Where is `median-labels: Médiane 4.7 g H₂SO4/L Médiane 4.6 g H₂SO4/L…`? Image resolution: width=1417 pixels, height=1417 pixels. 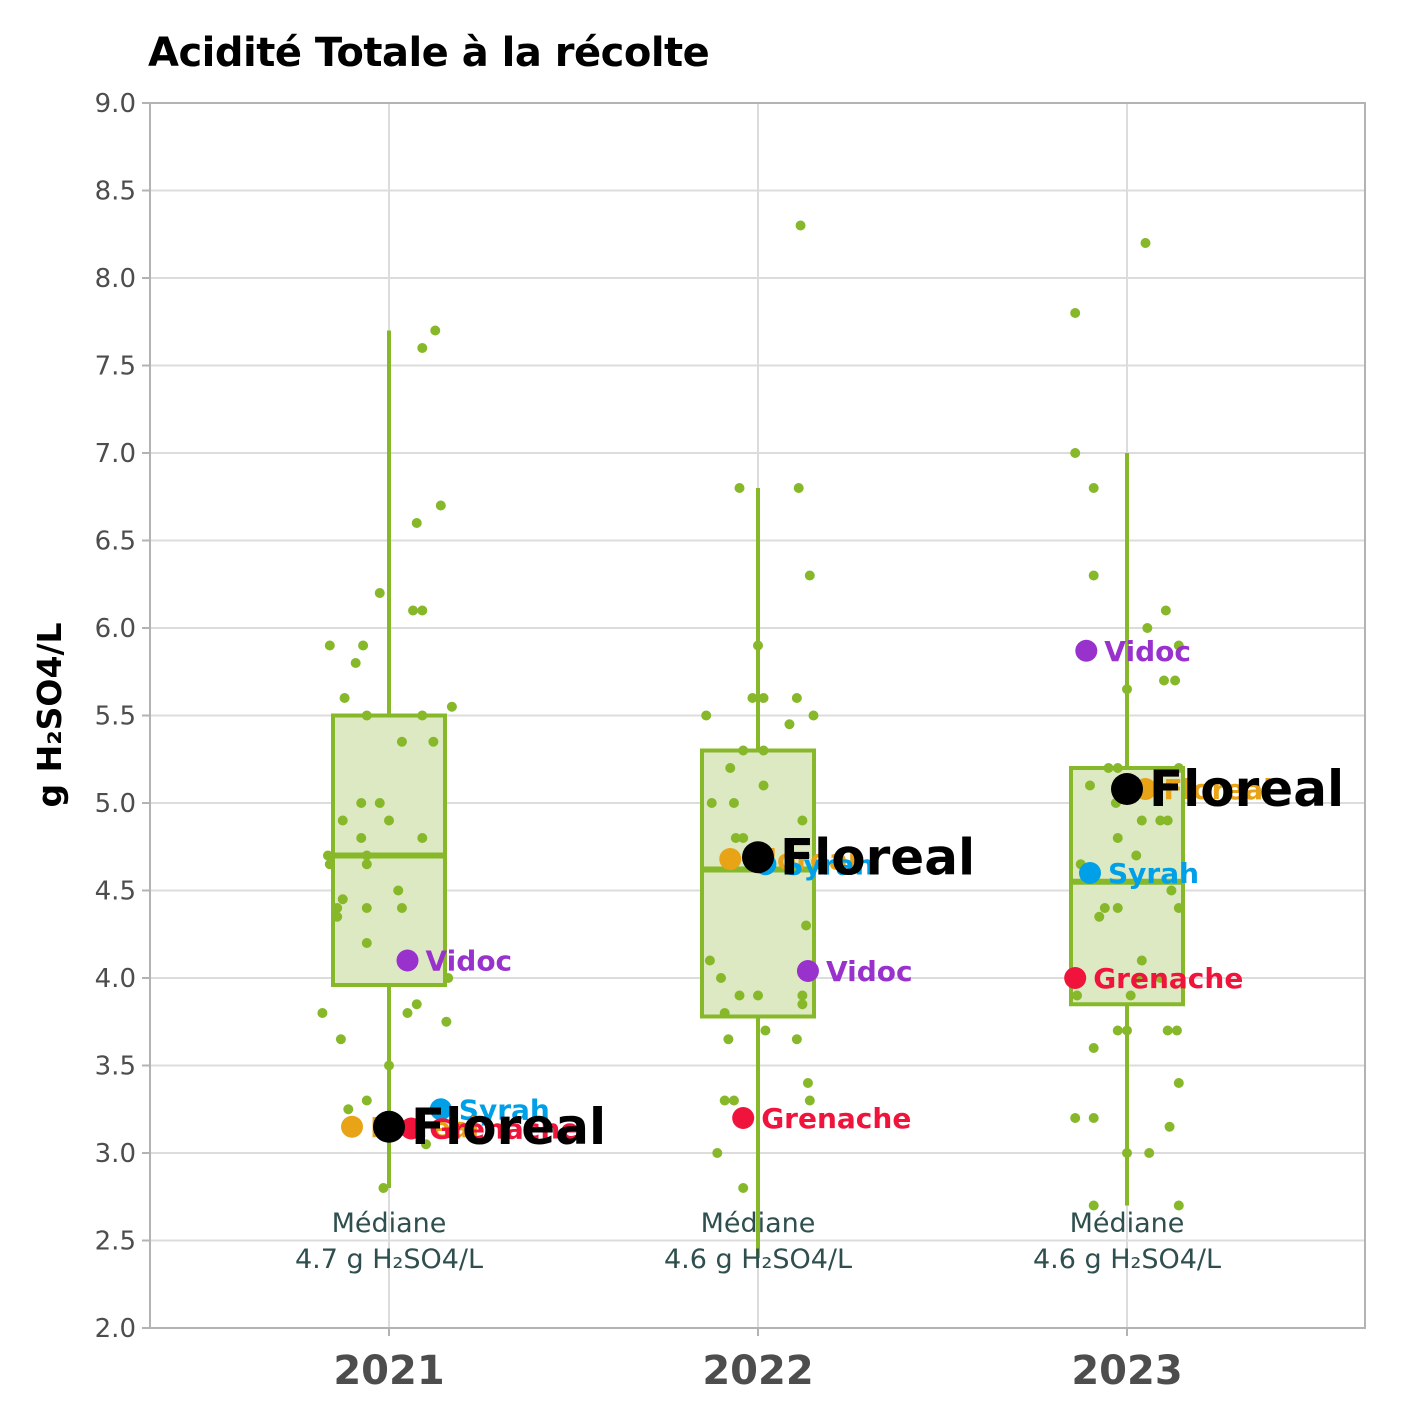
median-labels: Médiane 4.7 g H₂SO4/L Médiane 4.6 g H₂SO4/L… is located at coordinates (758, 1241).